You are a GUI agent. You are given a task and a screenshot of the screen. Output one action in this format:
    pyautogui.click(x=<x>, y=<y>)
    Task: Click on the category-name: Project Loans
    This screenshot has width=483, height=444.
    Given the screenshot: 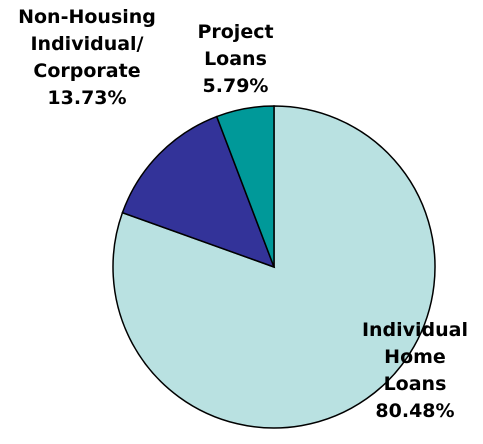 What is the action you would take?
    pyautogui.click(x=235, y=45)
    